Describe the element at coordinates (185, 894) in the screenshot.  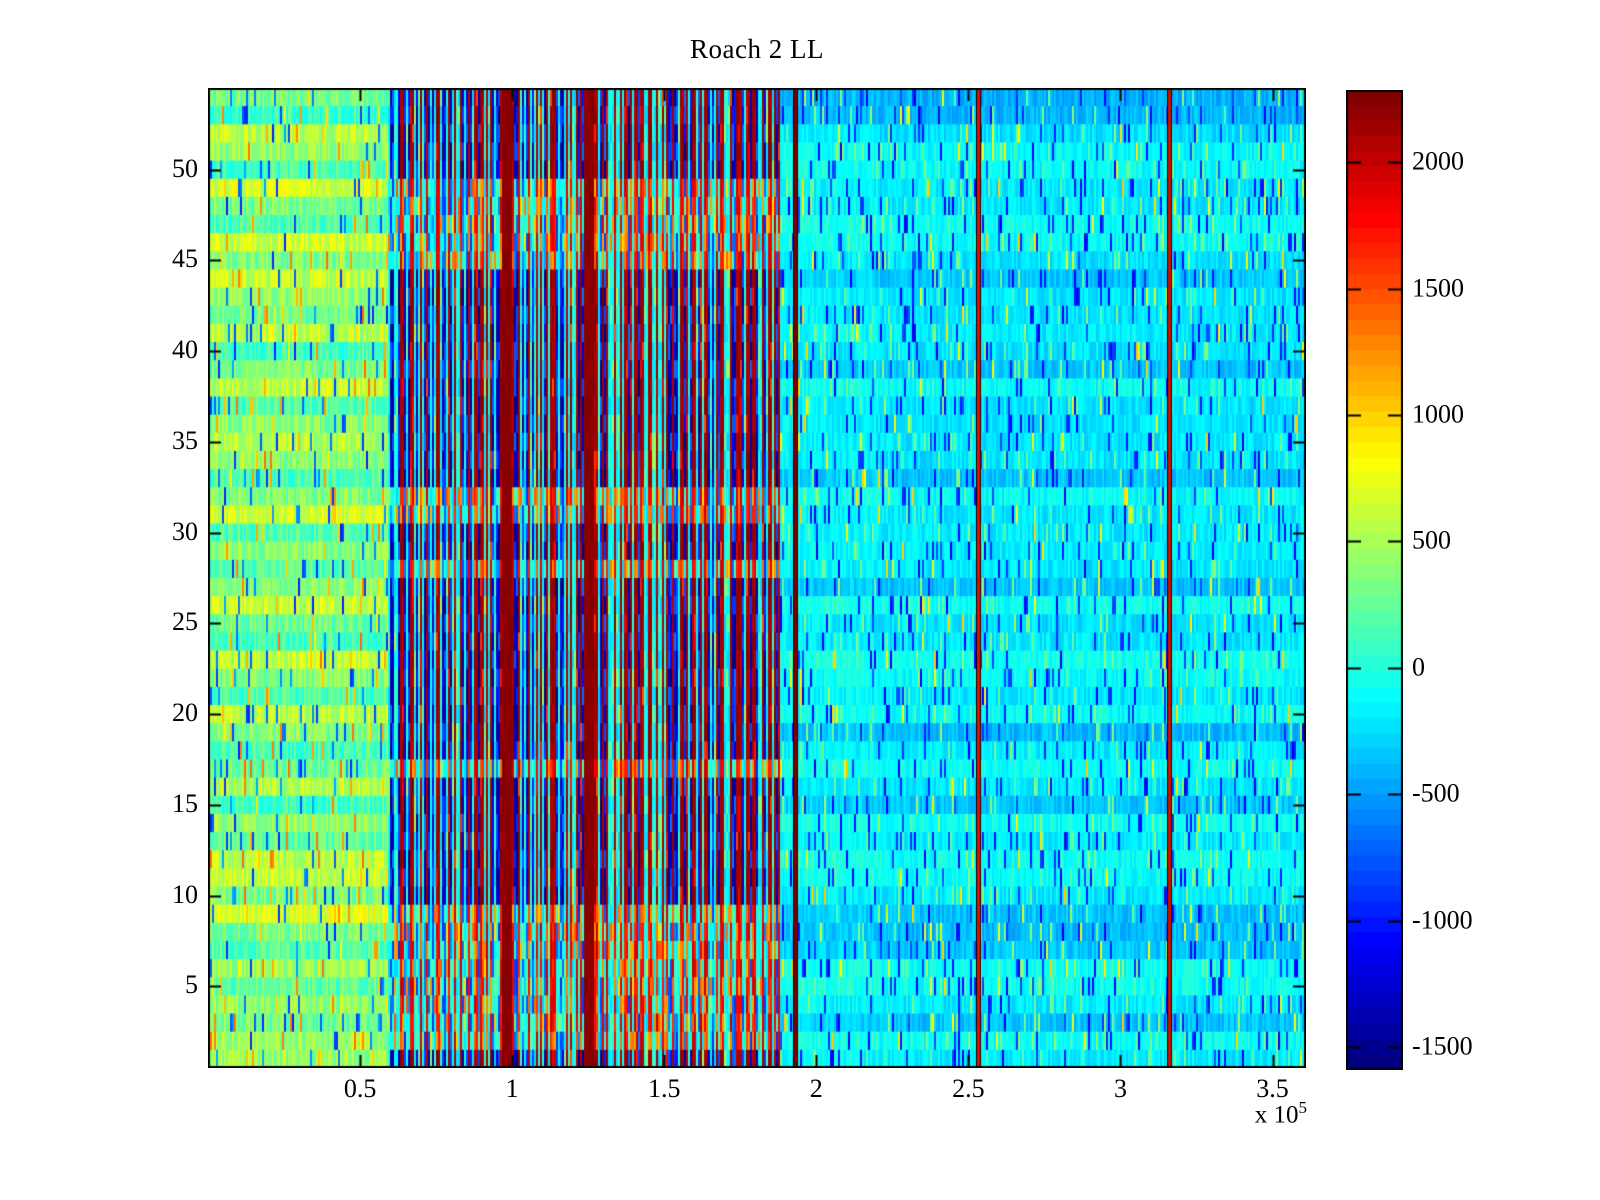
I see `y-tick-label: 10` at that location.